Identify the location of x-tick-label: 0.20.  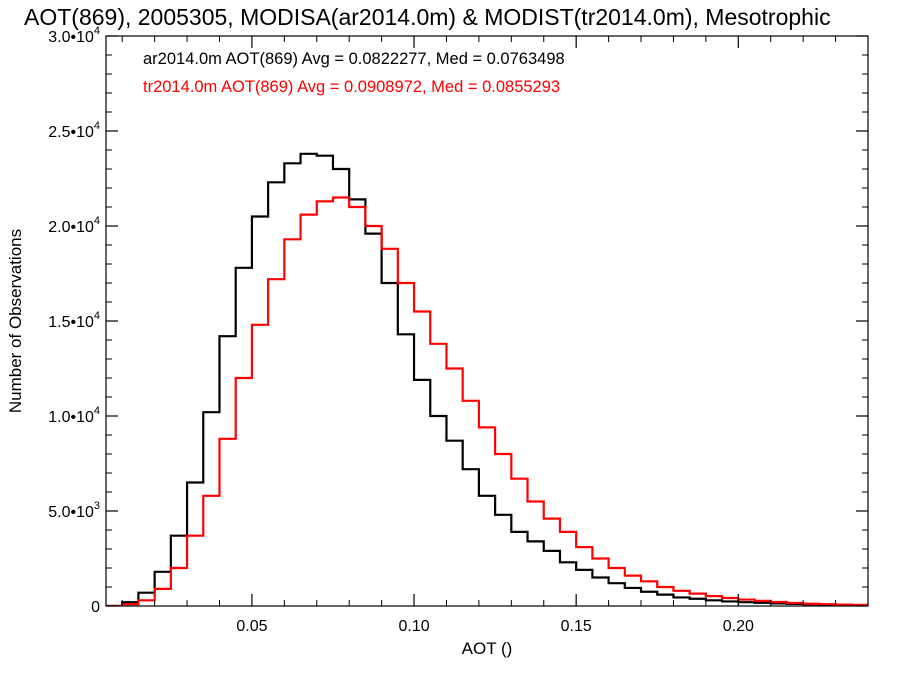
(738, 626).